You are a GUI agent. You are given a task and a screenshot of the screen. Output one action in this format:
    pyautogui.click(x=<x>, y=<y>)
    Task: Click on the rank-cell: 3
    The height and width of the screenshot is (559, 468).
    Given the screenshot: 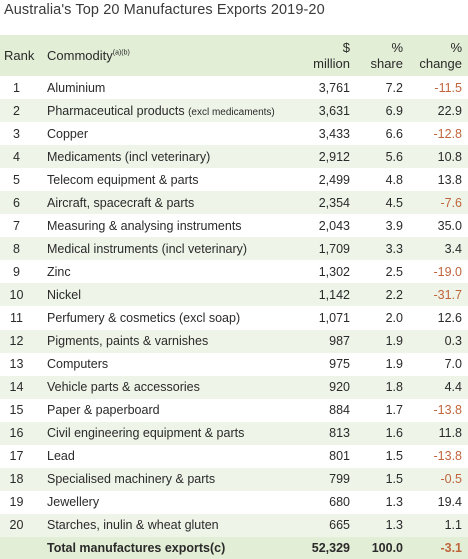 What is the action you would take?
    pyautogui.click(x=16, y=133)
    